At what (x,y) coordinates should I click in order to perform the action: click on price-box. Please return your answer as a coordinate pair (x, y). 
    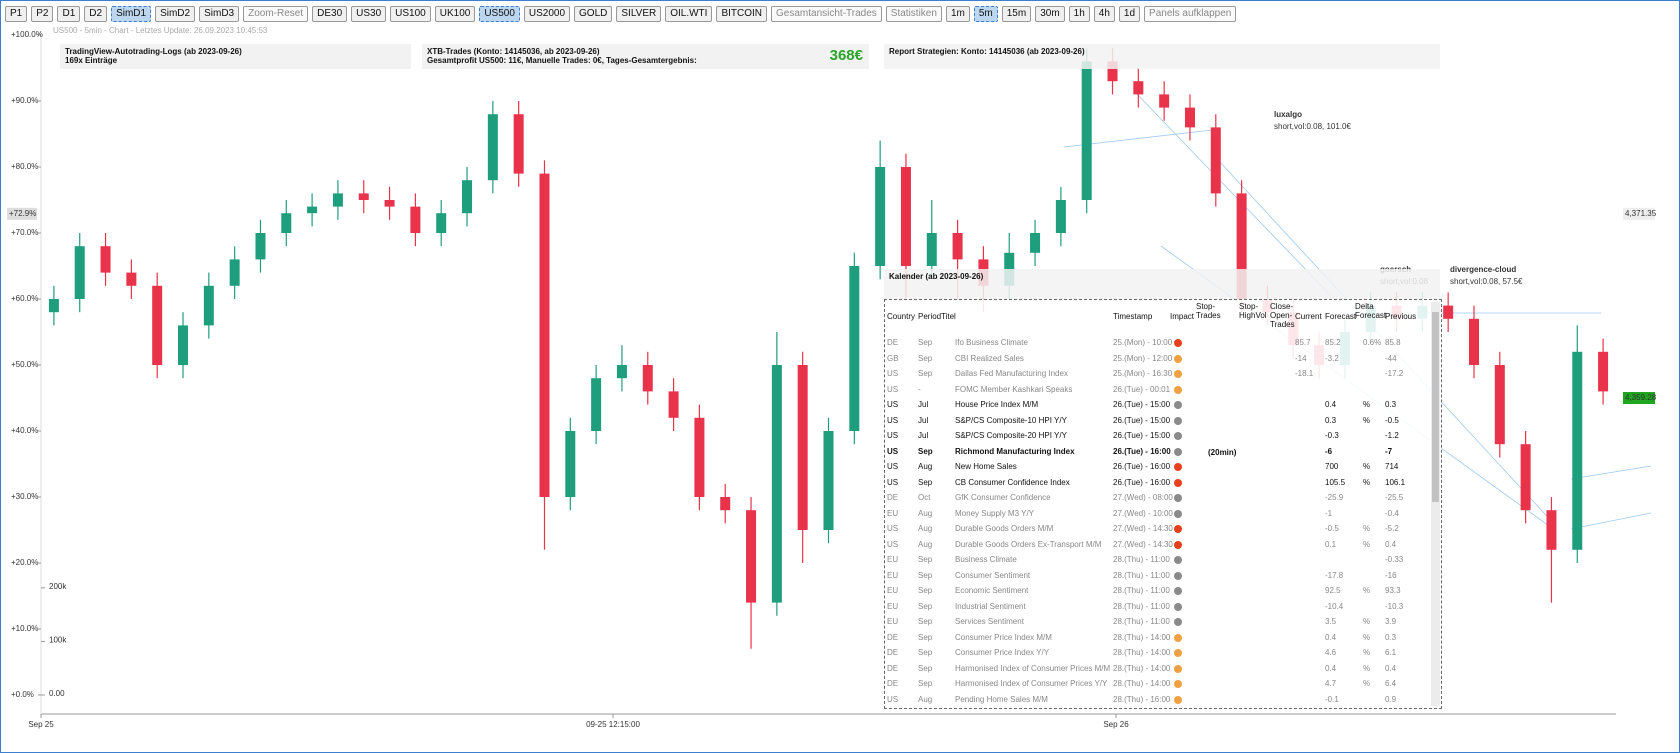
    Looking at the image, I should click on (1639, 398).